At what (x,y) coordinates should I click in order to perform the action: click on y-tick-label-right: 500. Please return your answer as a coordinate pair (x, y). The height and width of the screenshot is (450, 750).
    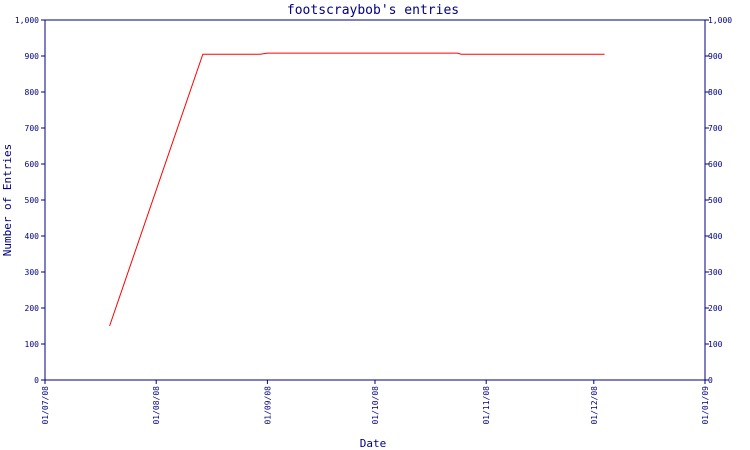
    Looking at the image, I should click on (715, 200).